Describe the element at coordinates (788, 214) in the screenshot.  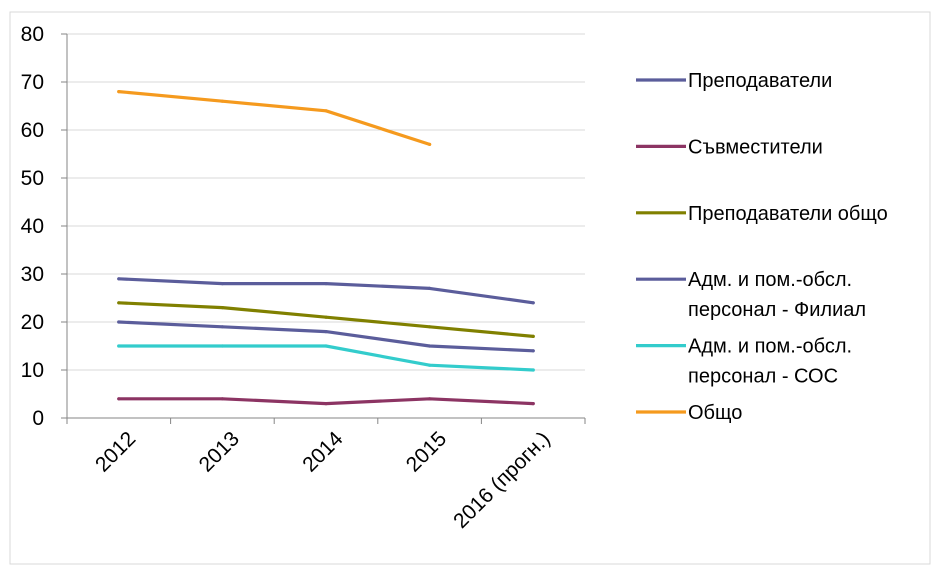
I see `legend-label: Преподаватели общо` at that location.